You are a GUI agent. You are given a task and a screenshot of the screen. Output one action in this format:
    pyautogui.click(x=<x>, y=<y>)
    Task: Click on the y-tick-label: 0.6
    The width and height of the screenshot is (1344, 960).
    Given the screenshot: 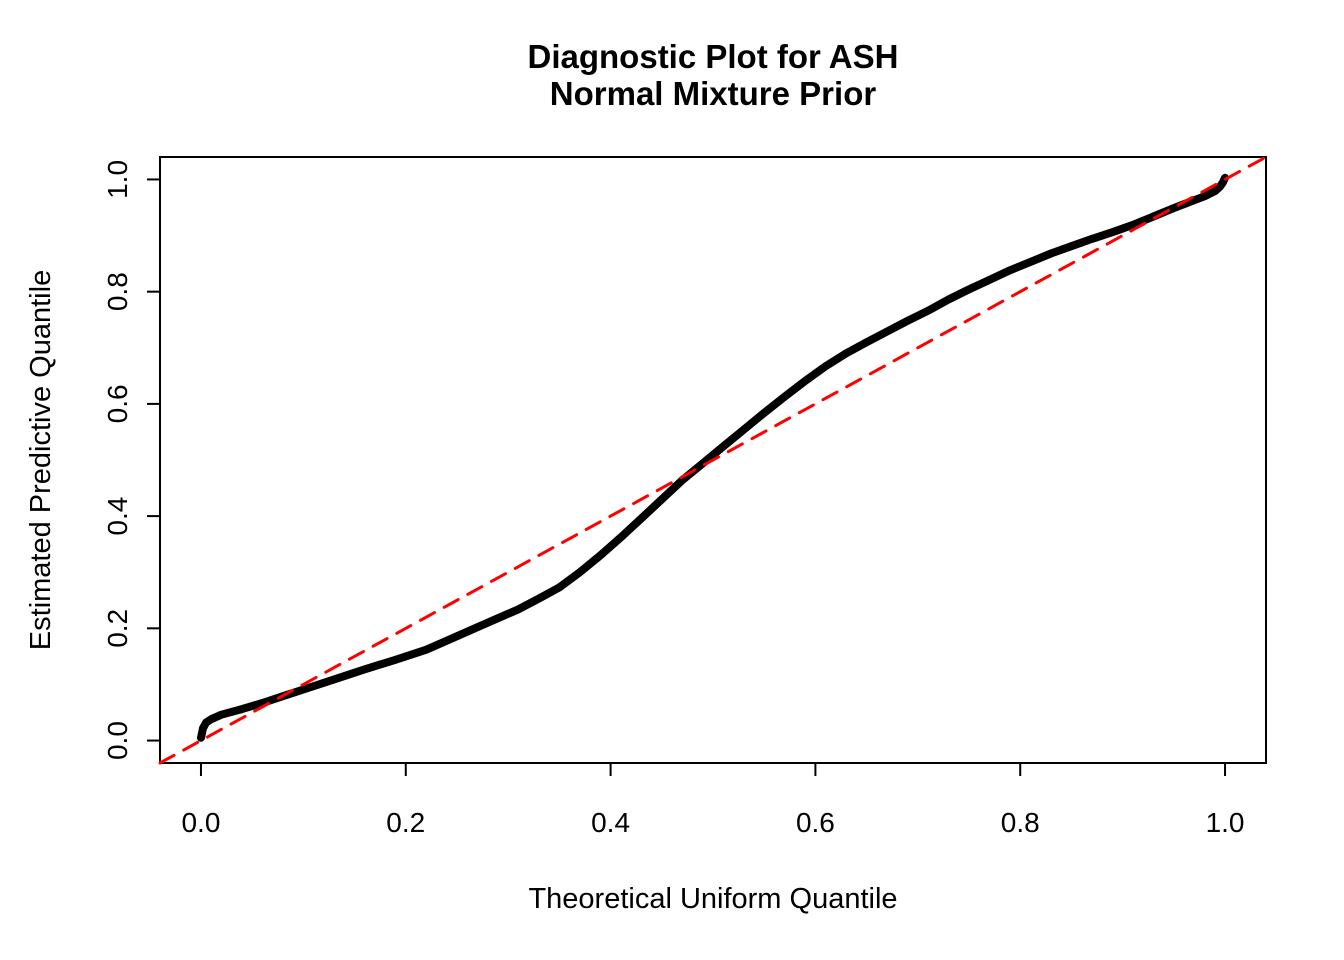 What is the action you would take?
    pyautogui.click(x=117, y=403)
    